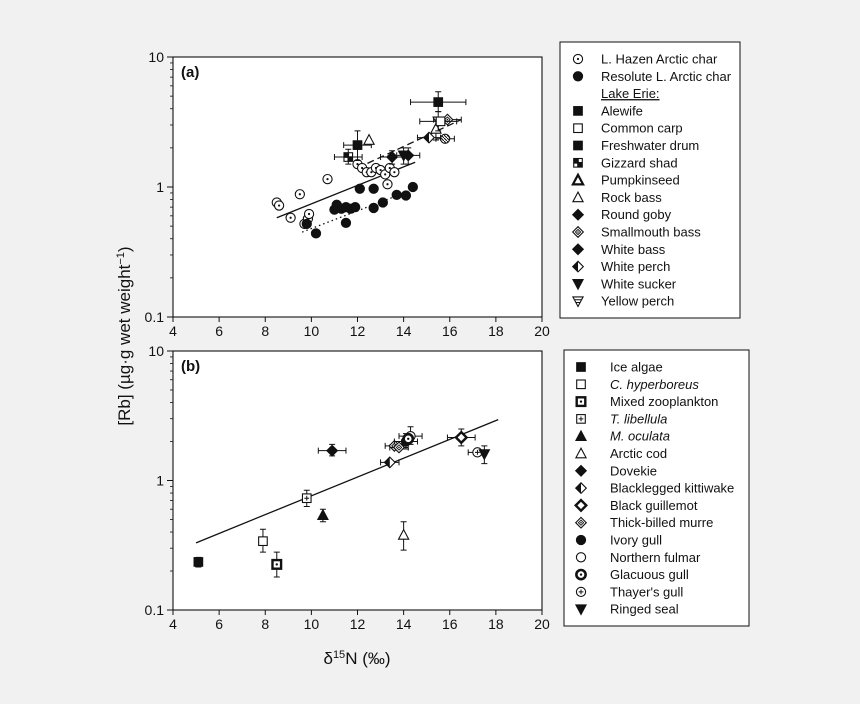  Describe the element at coordinates (190, 366) in the screenshot. I see `panel-b-panel-label: (b)` at that location.